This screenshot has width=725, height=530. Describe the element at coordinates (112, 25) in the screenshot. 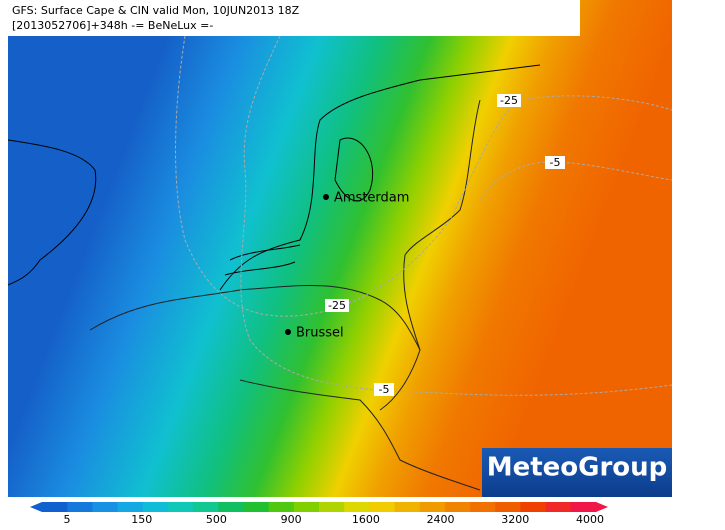

I see `header-line: [2013052706]+348h -= BeNeLux =-` at that location.